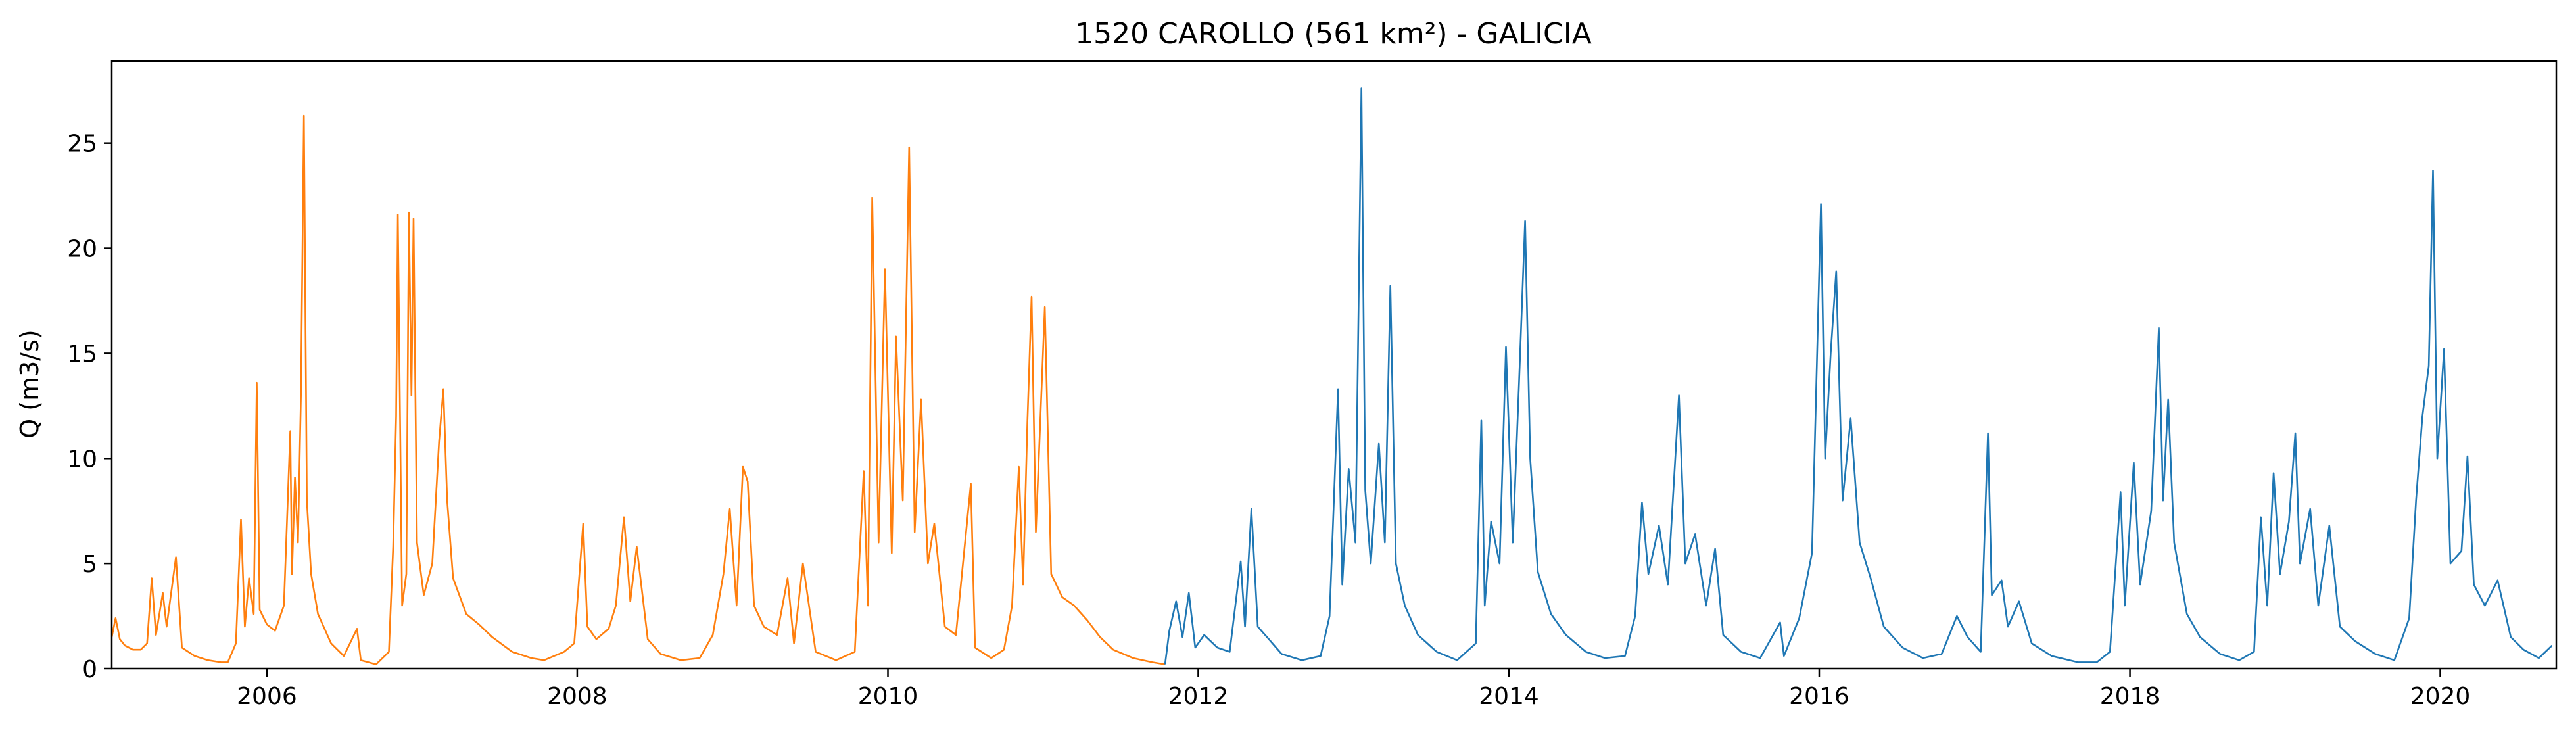  I want to click on x-tick-label: 2006, so click(267, 696).